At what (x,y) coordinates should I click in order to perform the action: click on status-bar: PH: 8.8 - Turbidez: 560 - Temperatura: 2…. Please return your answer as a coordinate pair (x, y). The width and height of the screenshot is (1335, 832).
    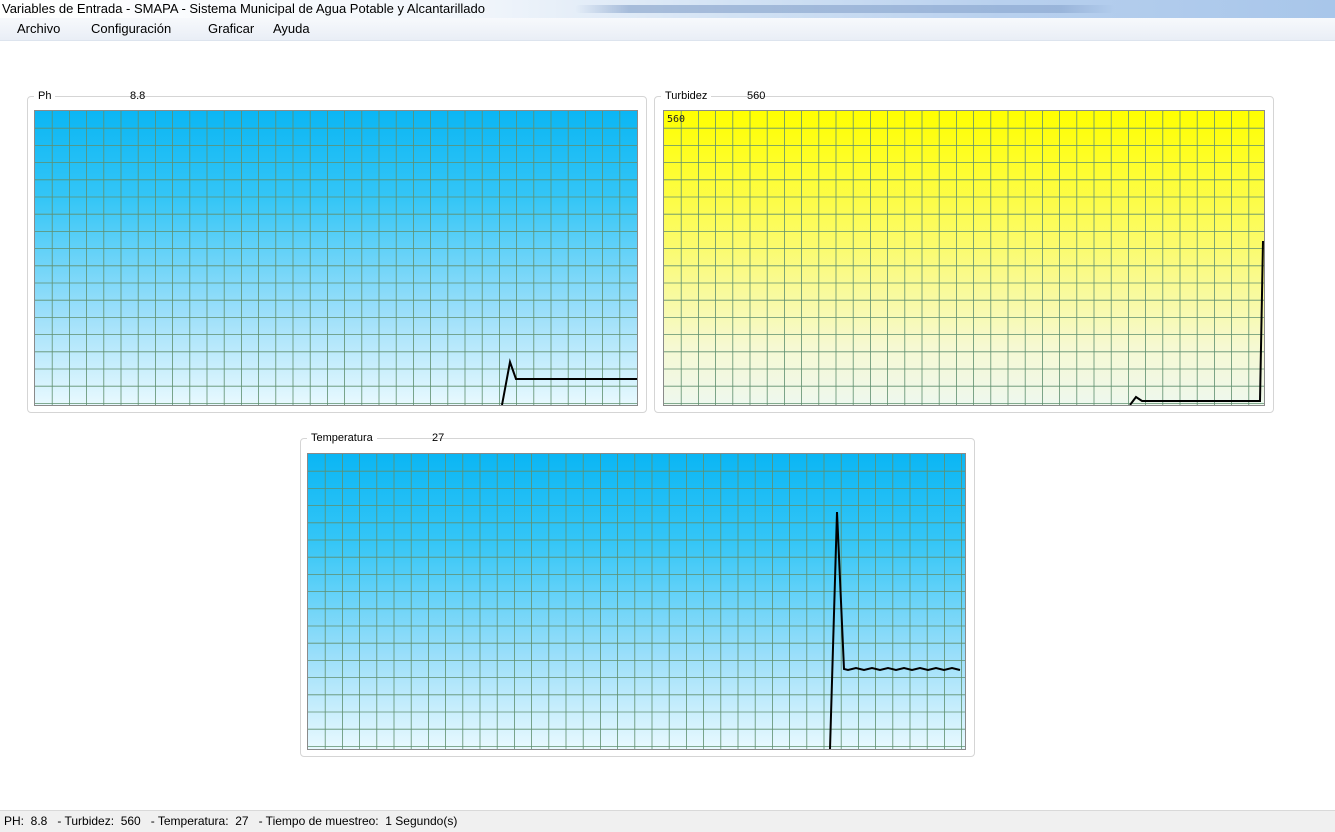
    Looking at the image, I should click on (667, 821).